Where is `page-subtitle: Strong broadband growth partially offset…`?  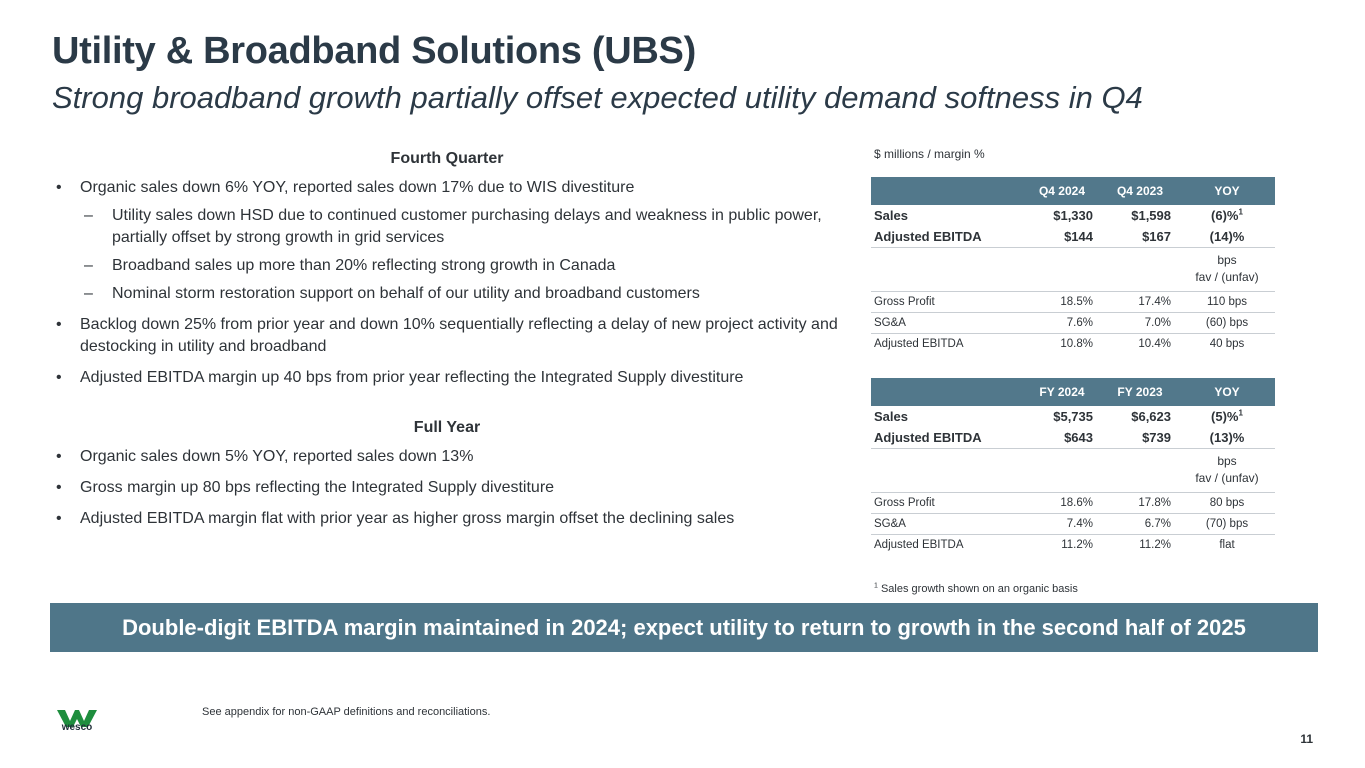 page-subtitle: Strong broadband growth partially offset… is located at coordinates (597, 97).